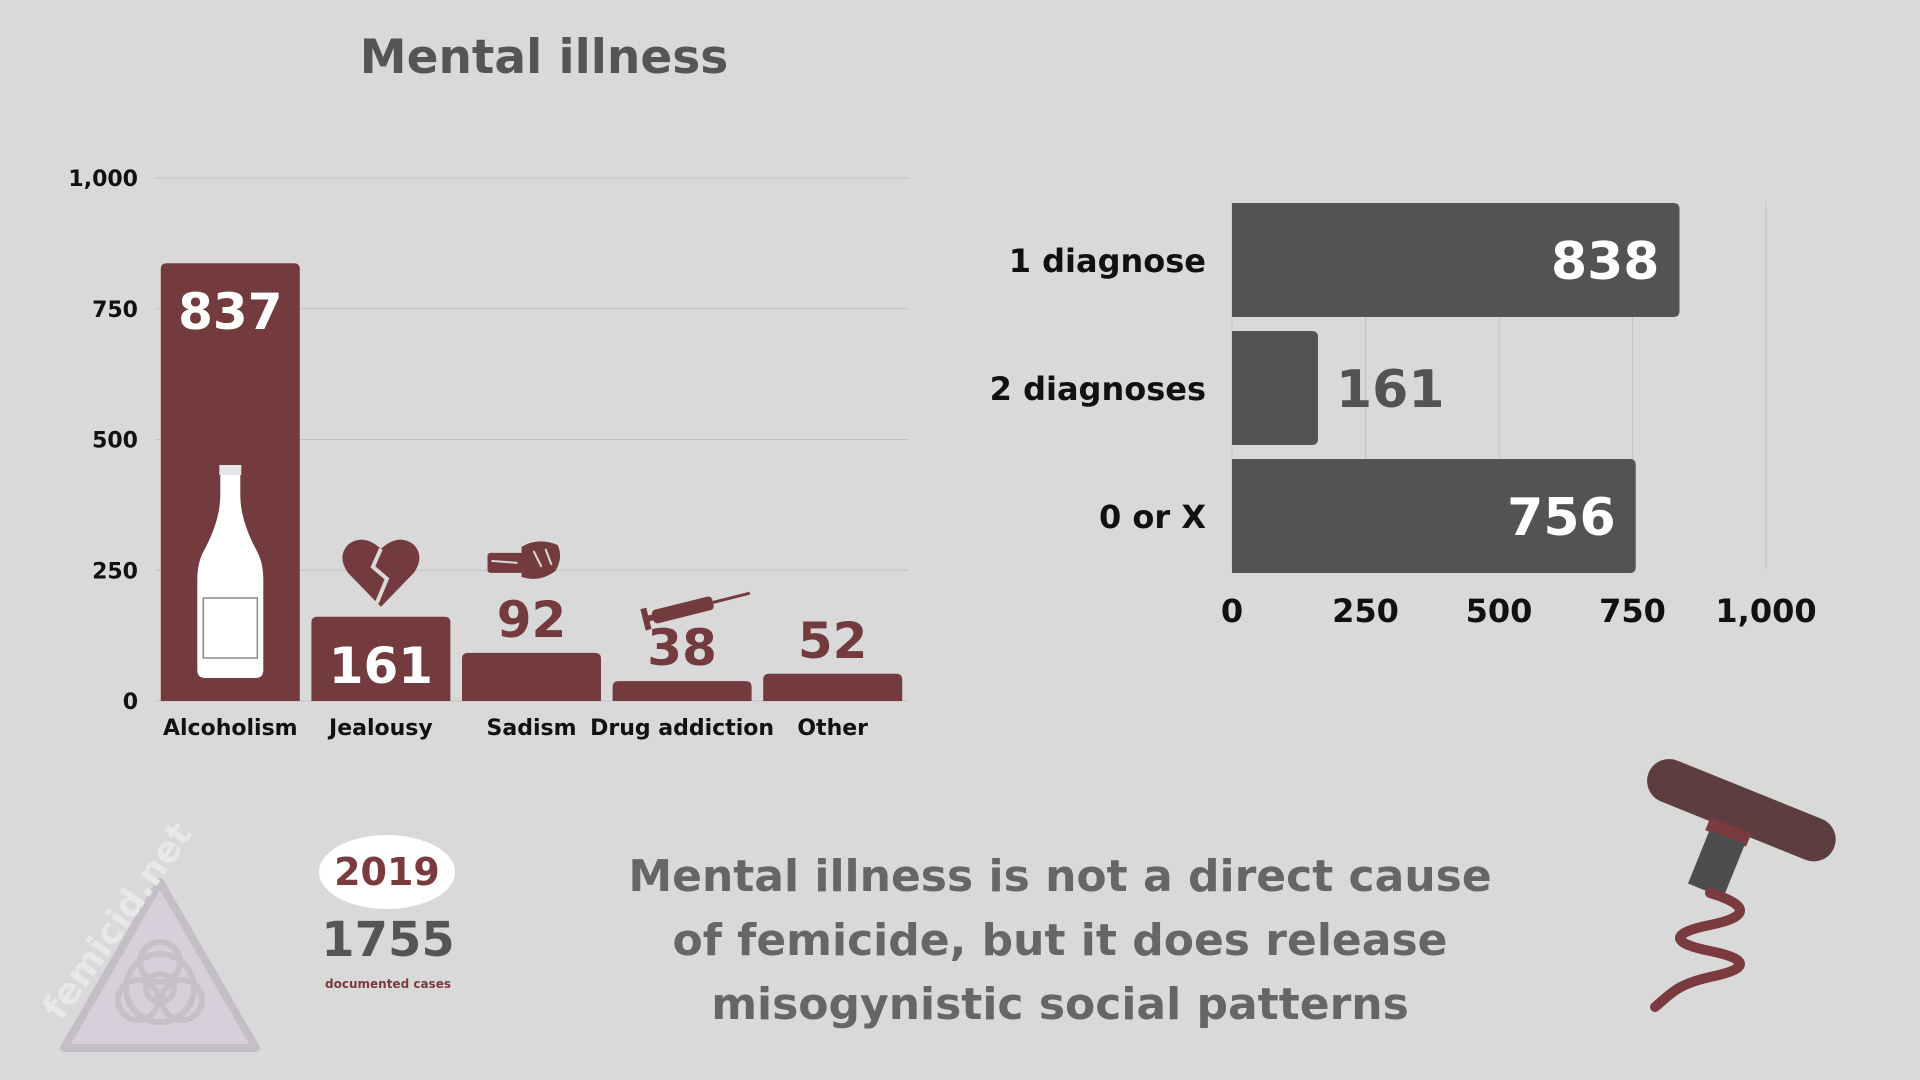 The image size is (1920, 1080). Describe the element at coordinates (381, 666) in the screenshot. I see `v-value-label: 161` at that location.